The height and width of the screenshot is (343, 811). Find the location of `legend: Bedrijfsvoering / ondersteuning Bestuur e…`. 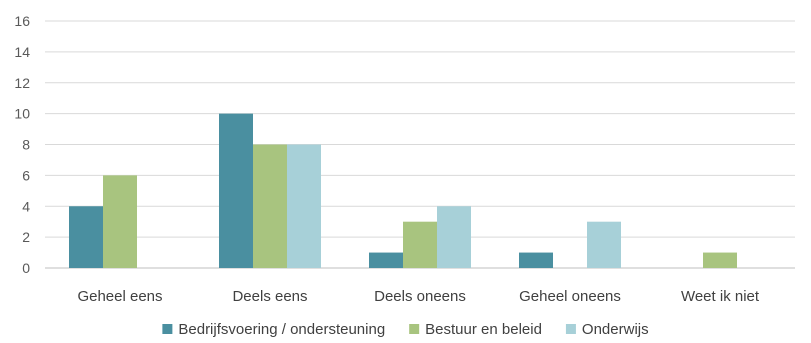

legend: Bedrijfsvoering / ondersteuning Bestuur e… is located at coordinates (405, 329).